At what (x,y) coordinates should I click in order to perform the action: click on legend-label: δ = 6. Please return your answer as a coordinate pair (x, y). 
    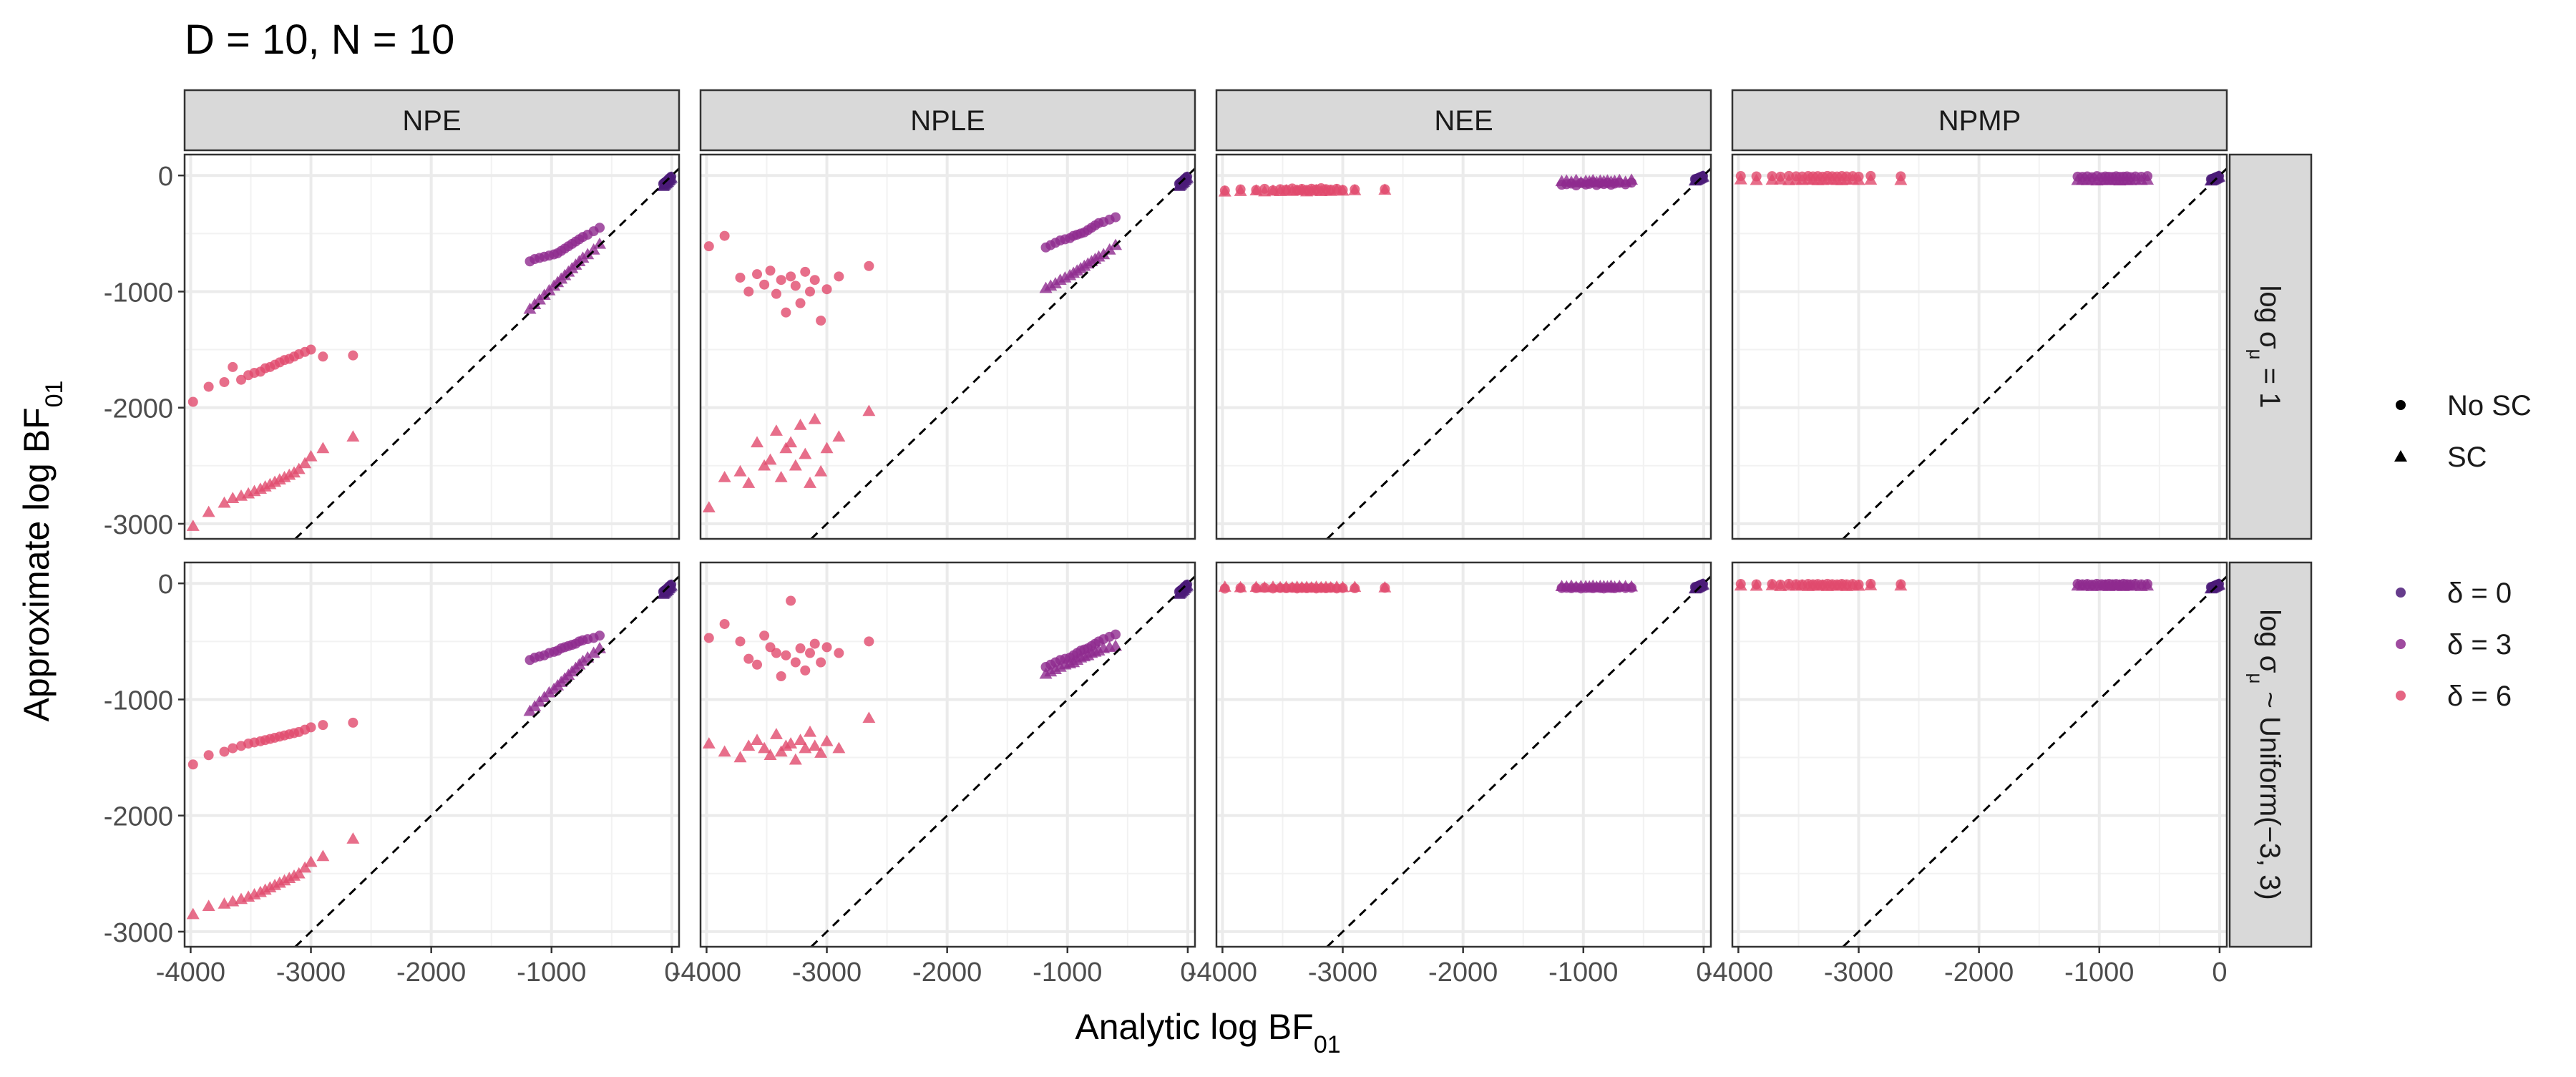
    Looking at the image, I should click on (2479, 696).